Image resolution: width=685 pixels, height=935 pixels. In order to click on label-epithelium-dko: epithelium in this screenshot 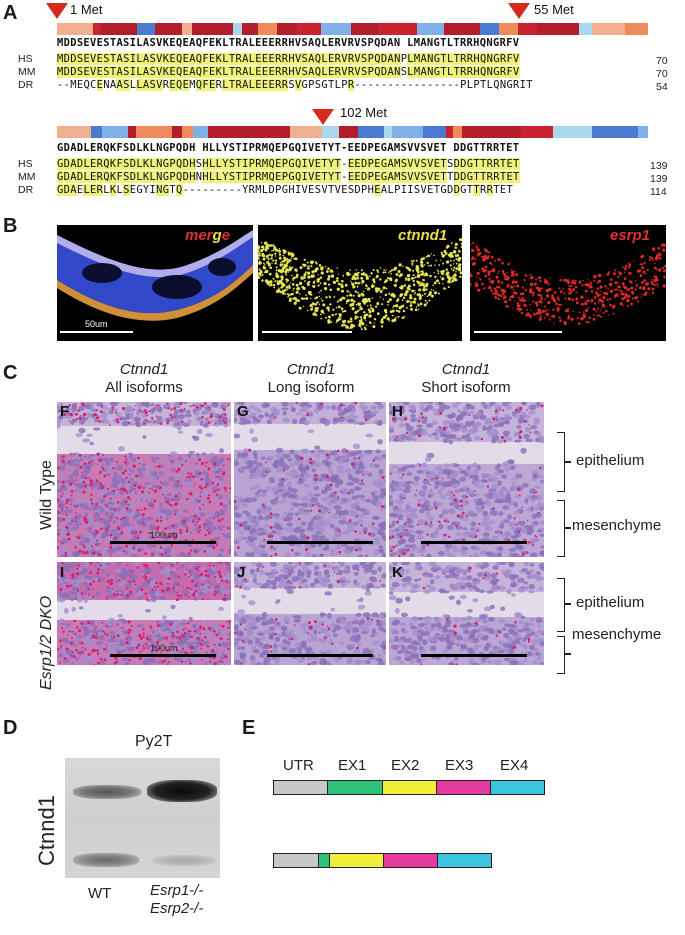, I will do `click(610, 602)`.